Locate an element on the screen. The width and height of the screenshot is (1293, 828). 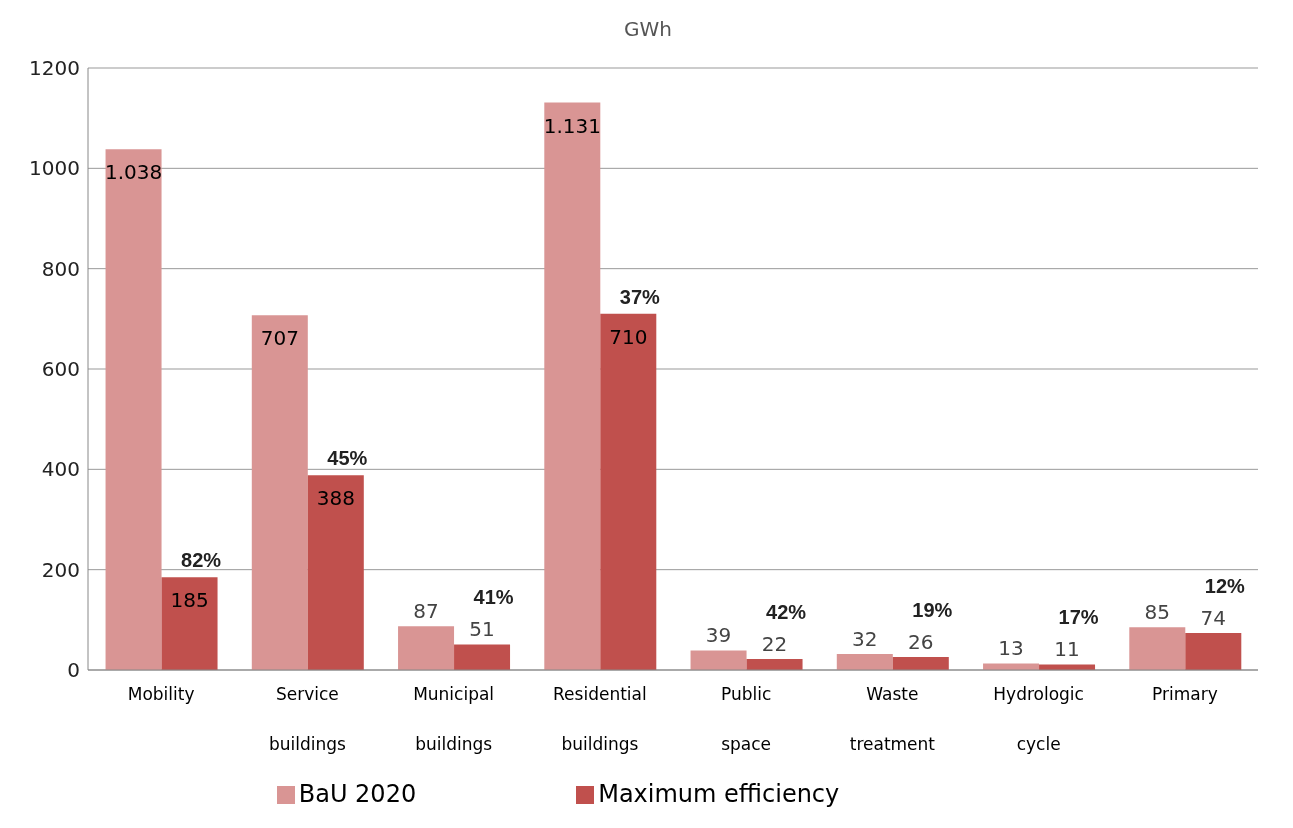
category-label: Public space is located at coordinates (746, 719).